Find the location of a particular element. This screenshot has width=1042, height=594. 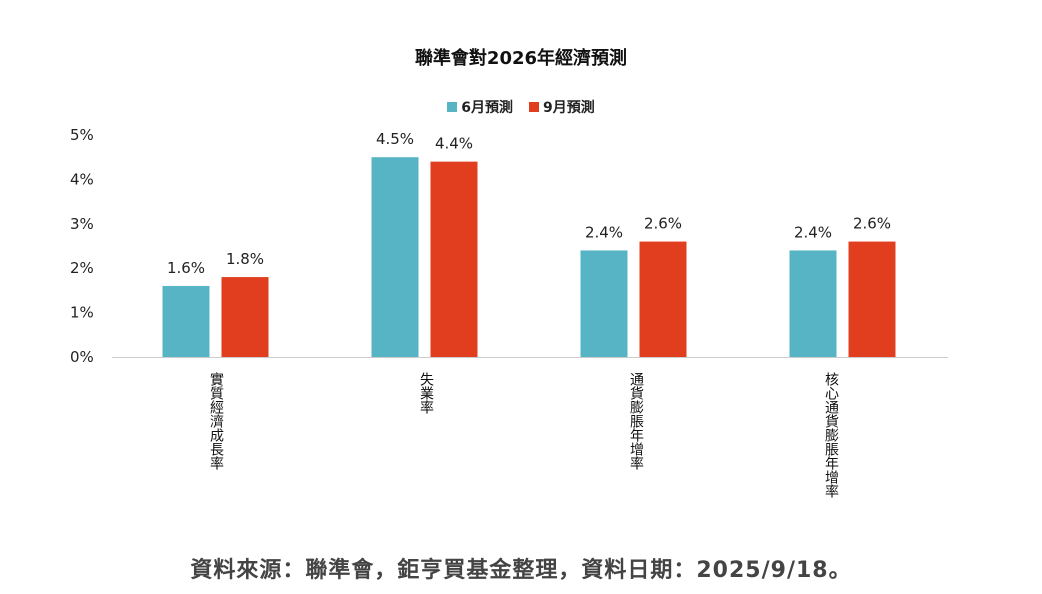

legend-item-june: 6月預測 is located at coordinates (480, 107).